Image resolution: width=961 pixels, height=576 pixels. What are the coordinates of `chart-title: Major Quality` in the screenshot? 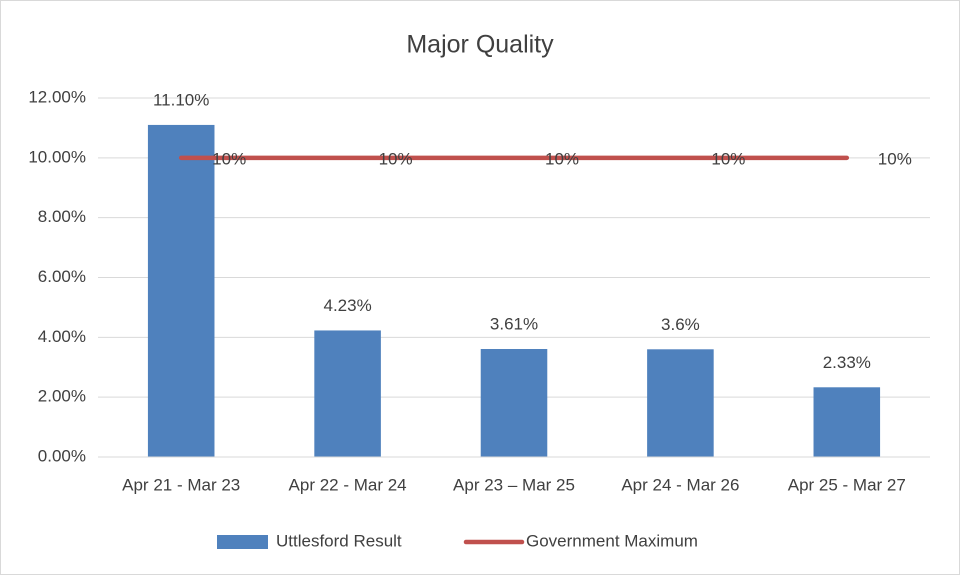 It's located at (480, 45).